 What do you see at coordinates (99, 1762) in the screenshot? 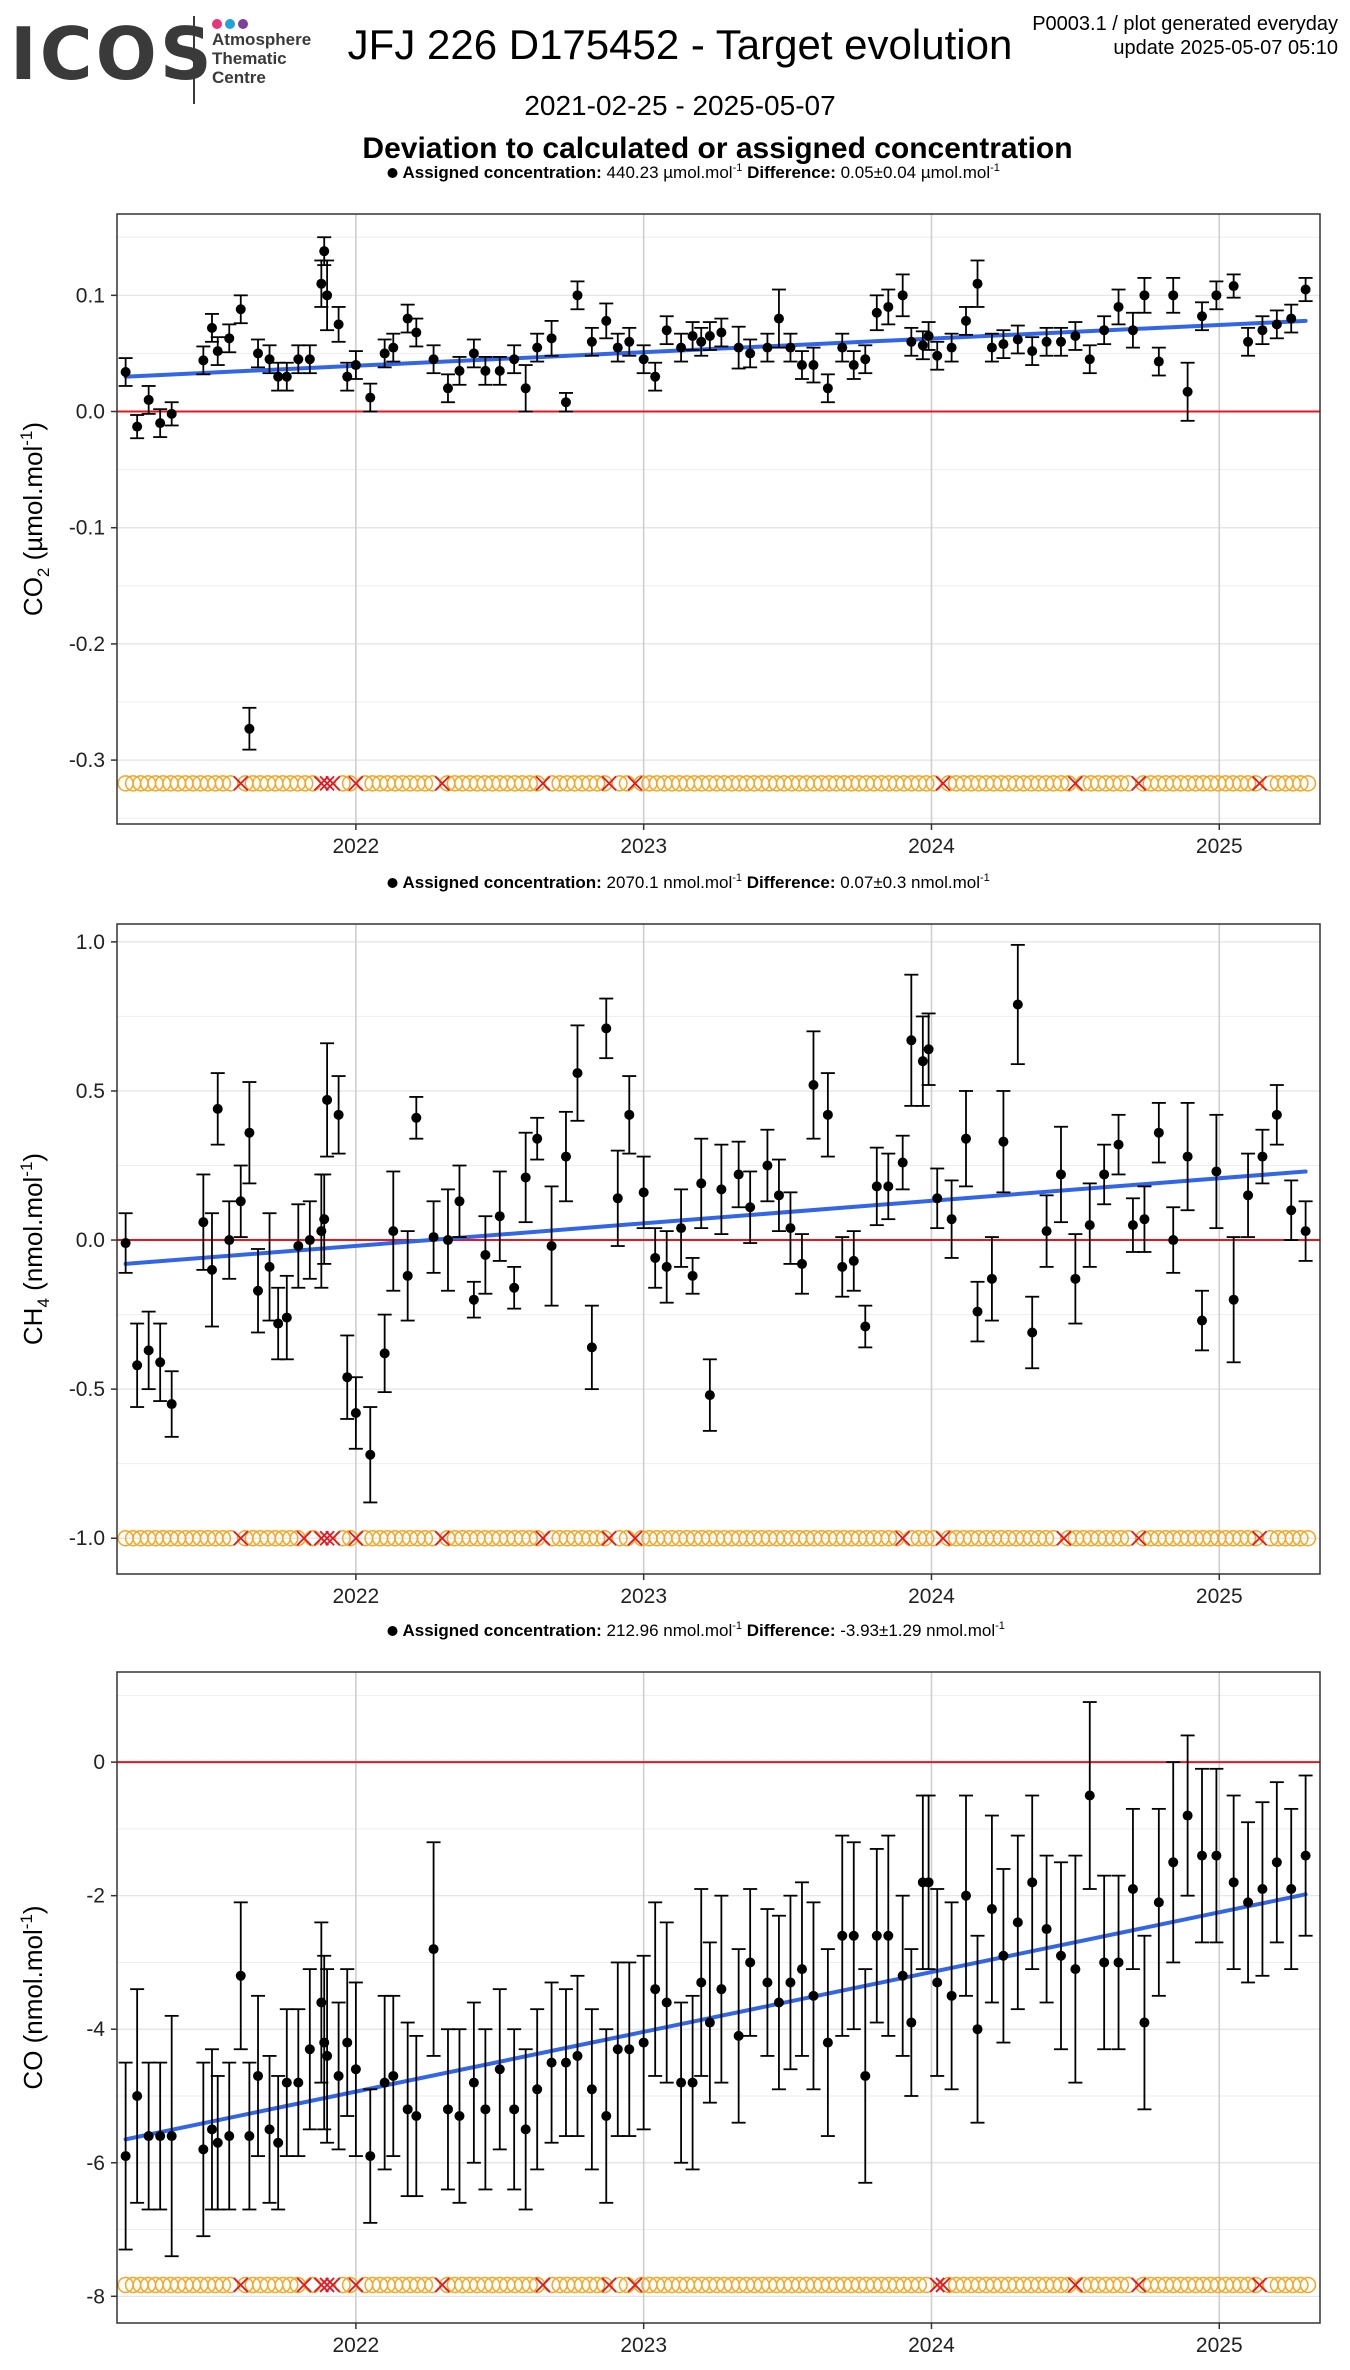
I see `y-tick-label: 0` at bounding box center [99, 1762].